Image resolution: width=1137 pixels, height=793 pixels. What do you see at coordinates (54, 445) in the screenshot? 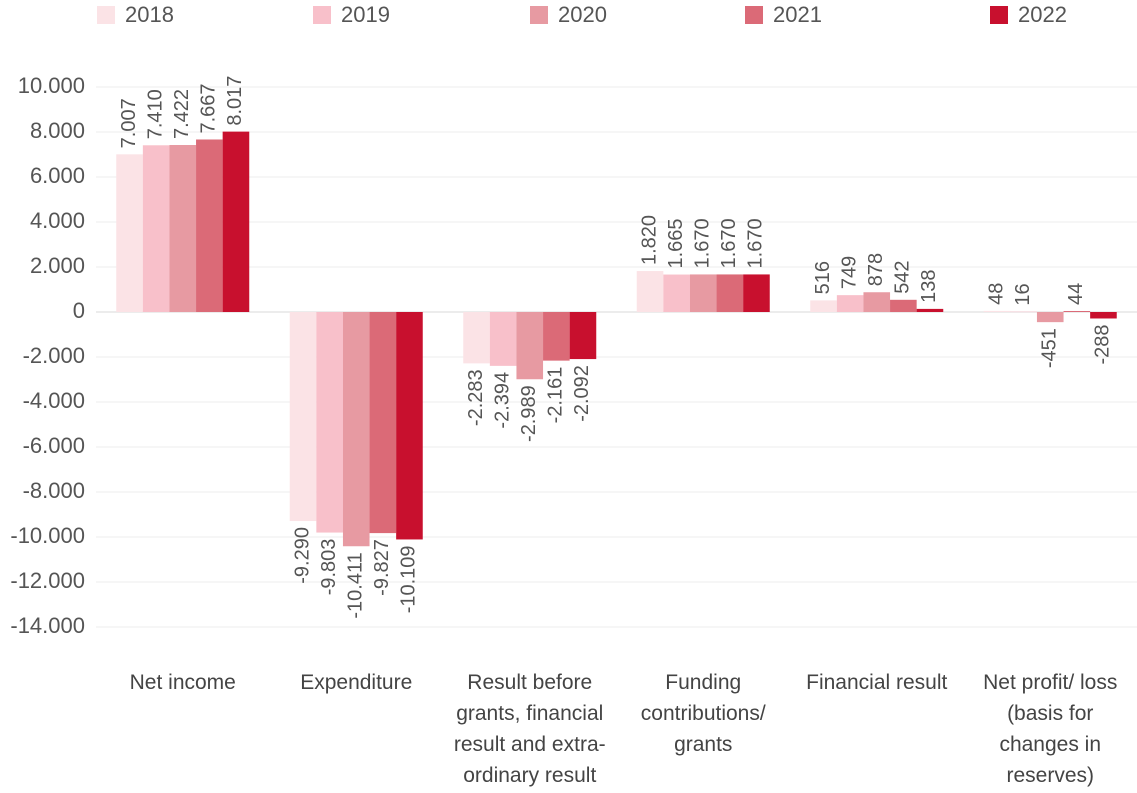
I see `y-tick-label: -6.000` at bounding box center [54, 445].